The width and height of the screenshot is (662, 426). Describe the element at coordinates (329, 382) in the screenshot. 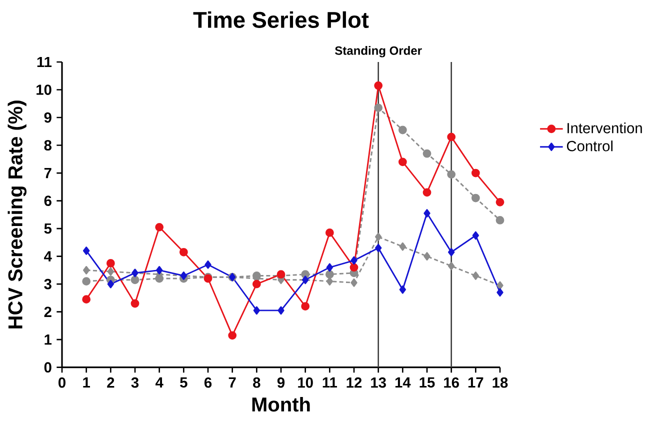

I see `x-tick-label: 11` at that location.